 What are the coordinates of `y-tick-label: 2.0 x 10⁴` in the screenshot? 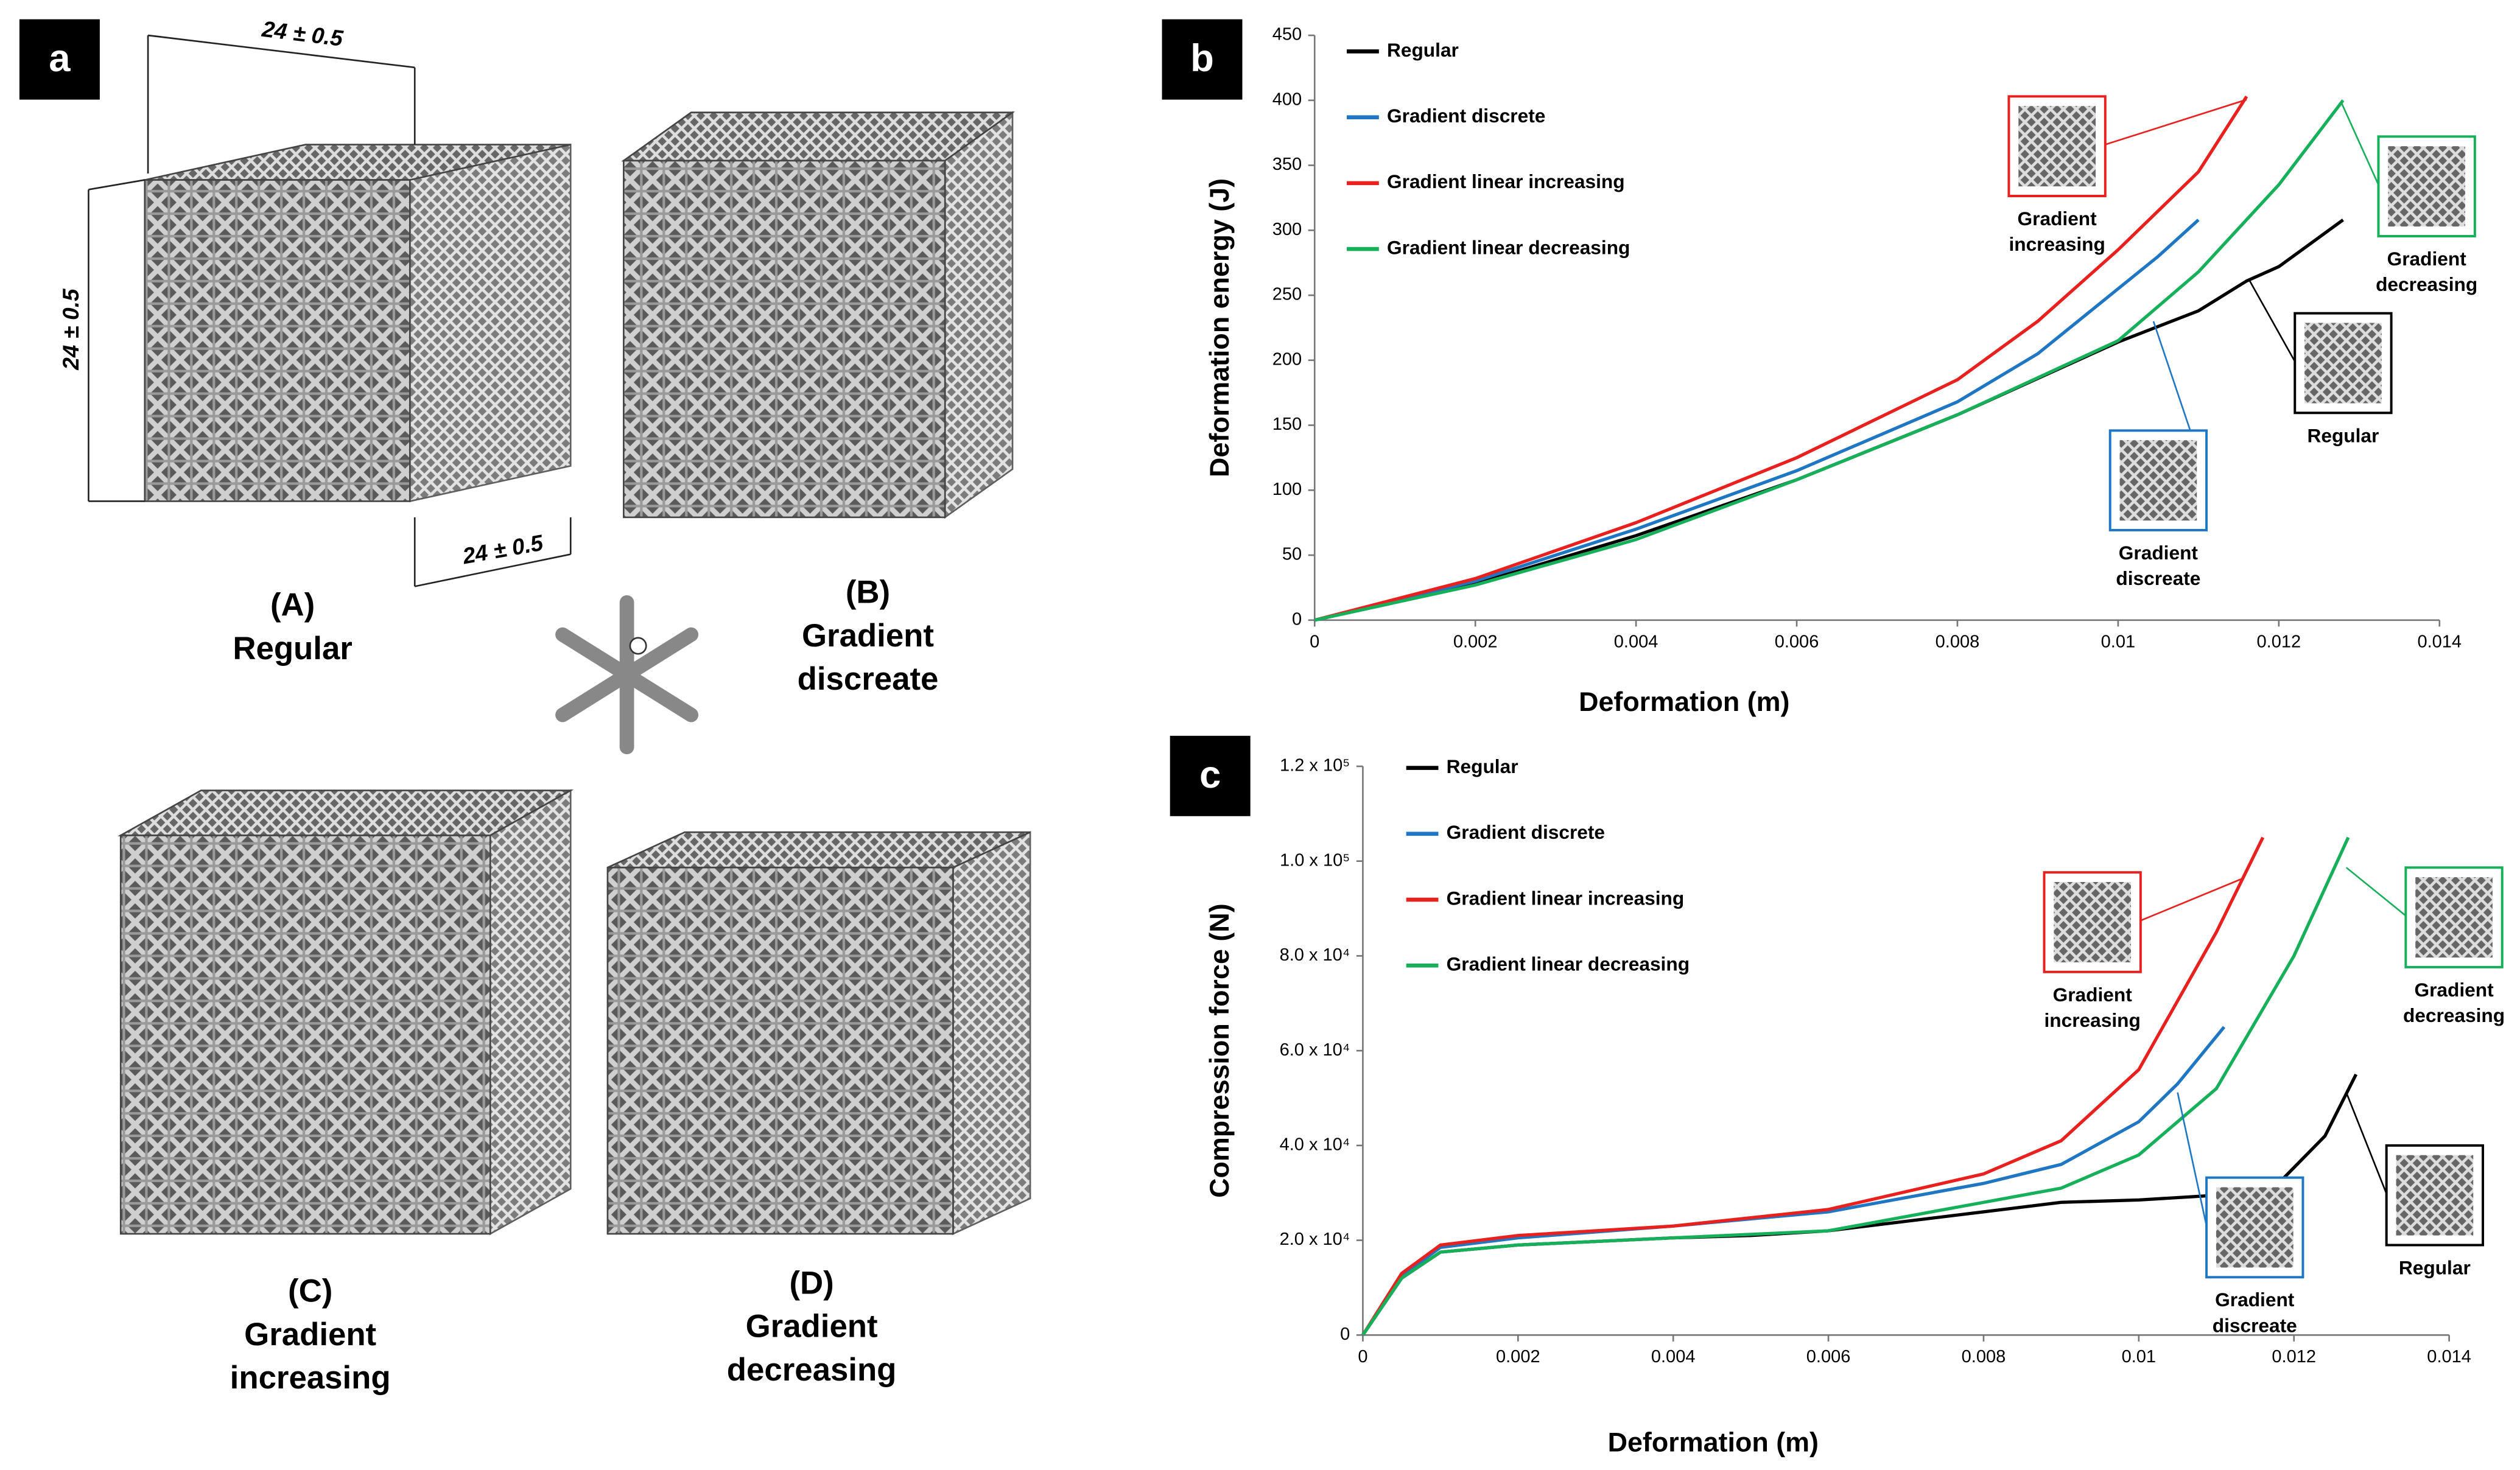 It's located at (1315, 1239).